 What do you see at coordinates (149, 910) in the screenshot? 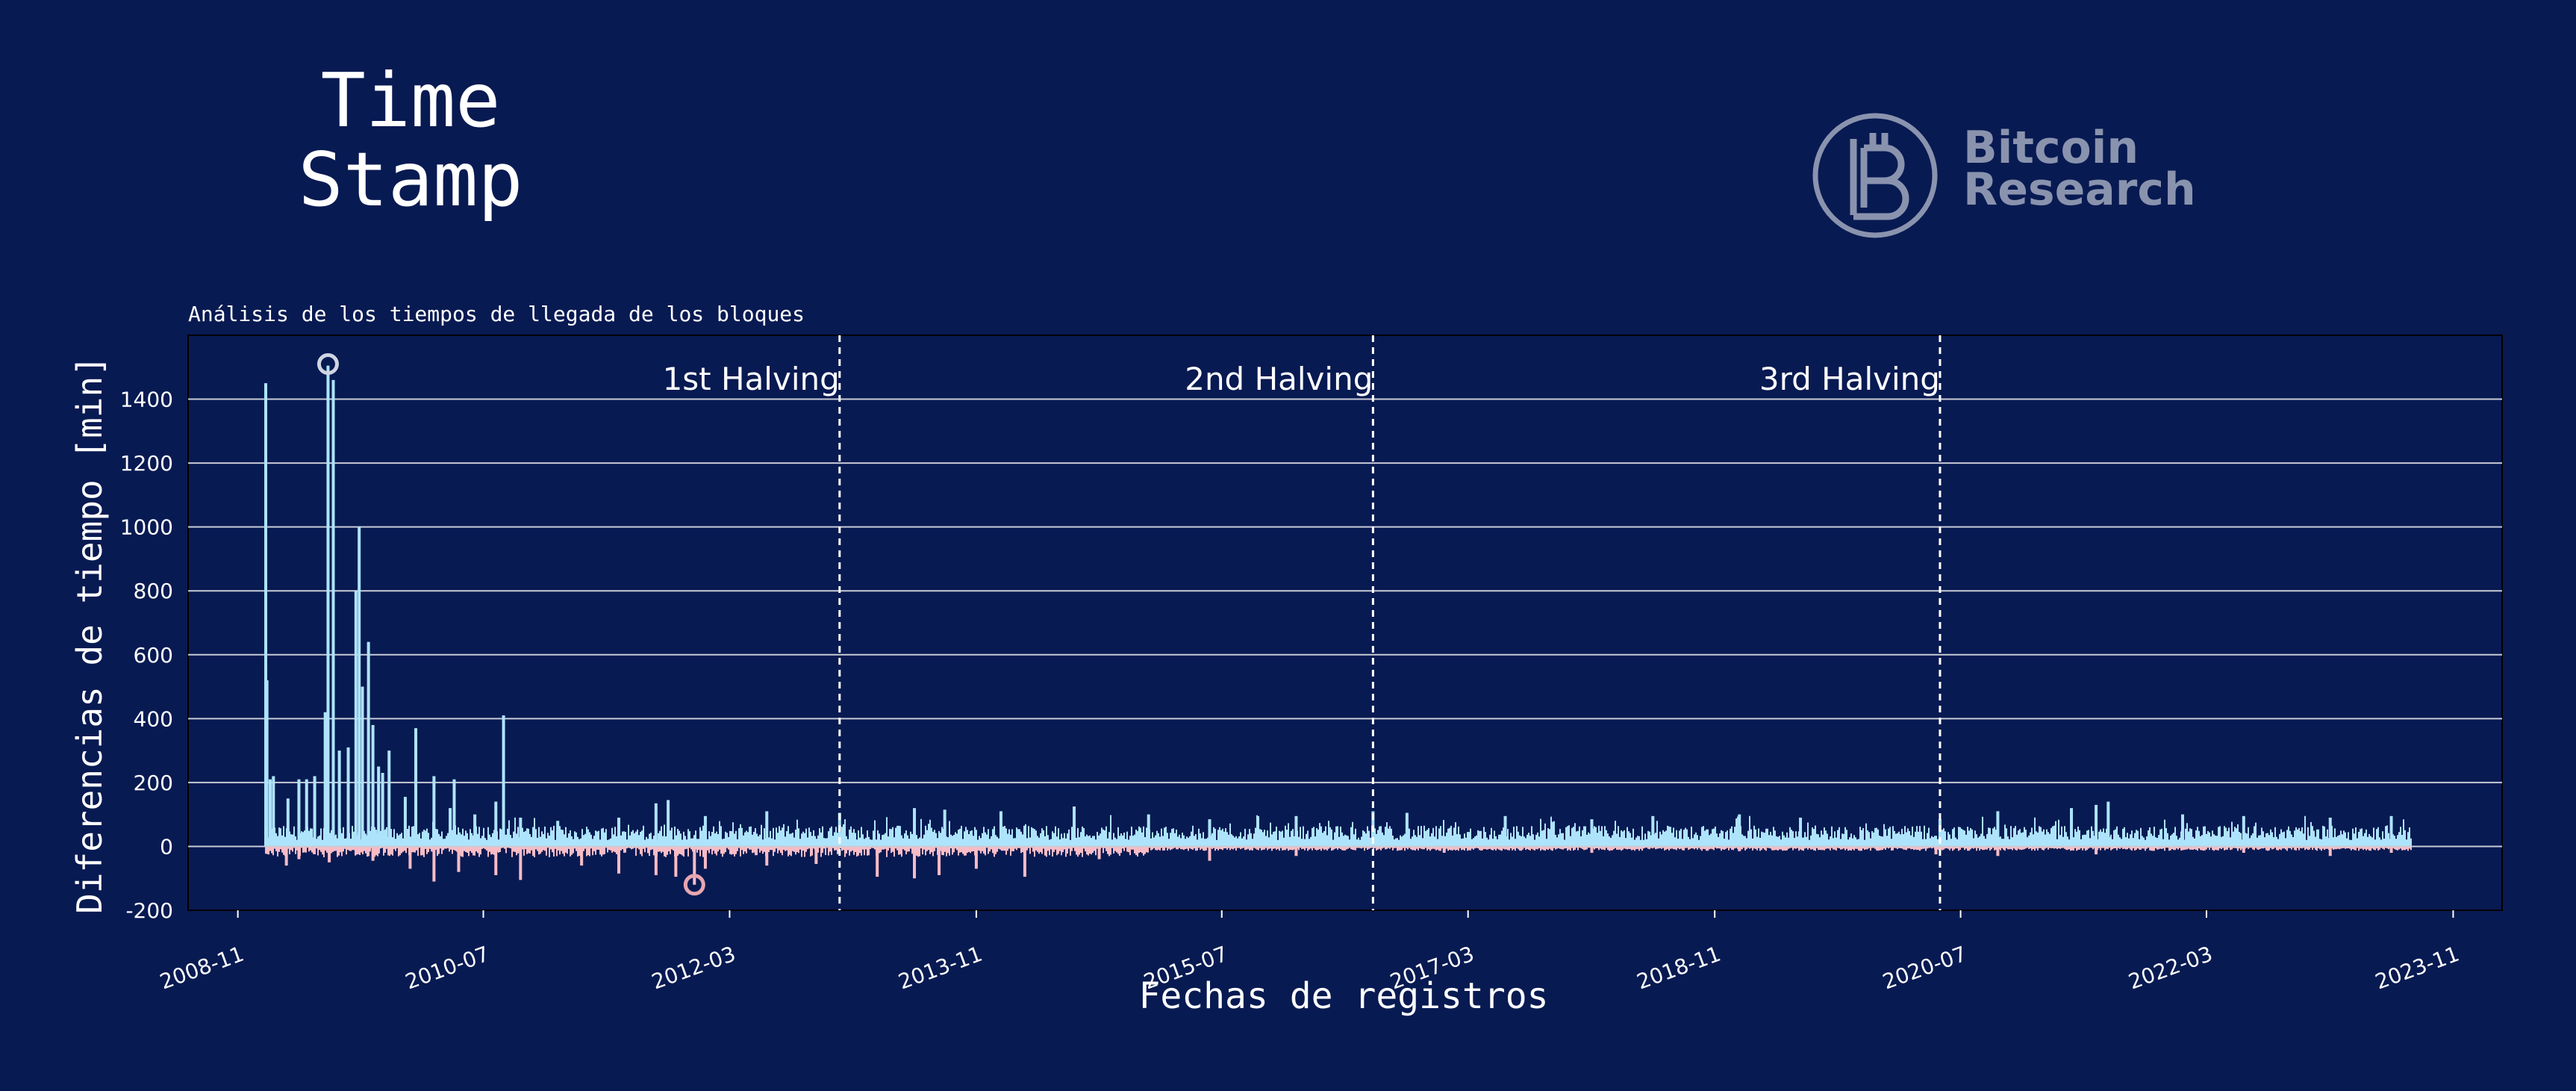
I see `y-tick-label: -200` at bounding box center [149, 910].